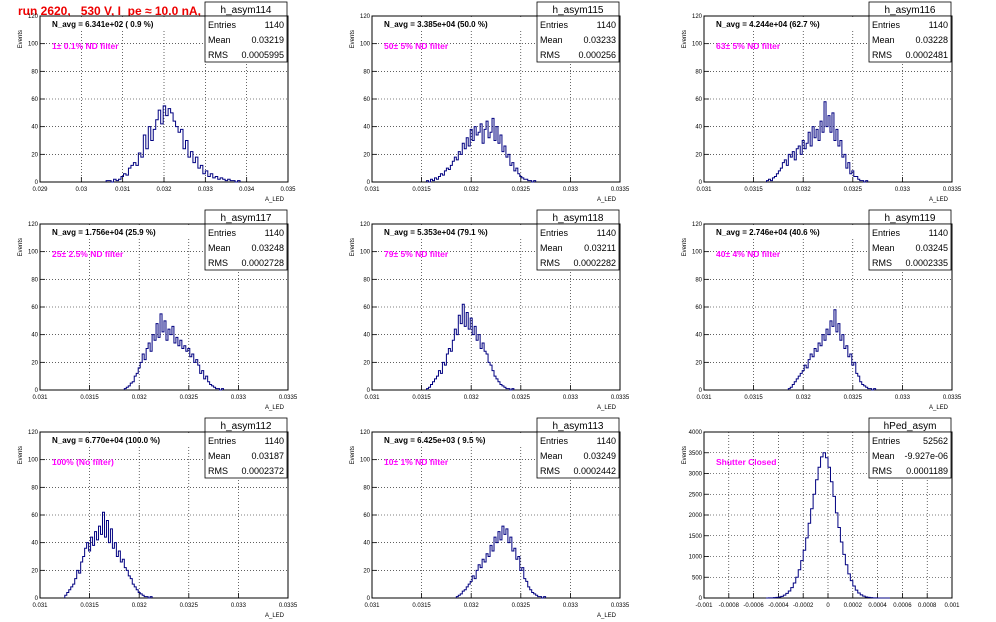  Describe the element at coordinates (247, 190) in the screenshot. I see `x-tick-label: 0.034` at that location.